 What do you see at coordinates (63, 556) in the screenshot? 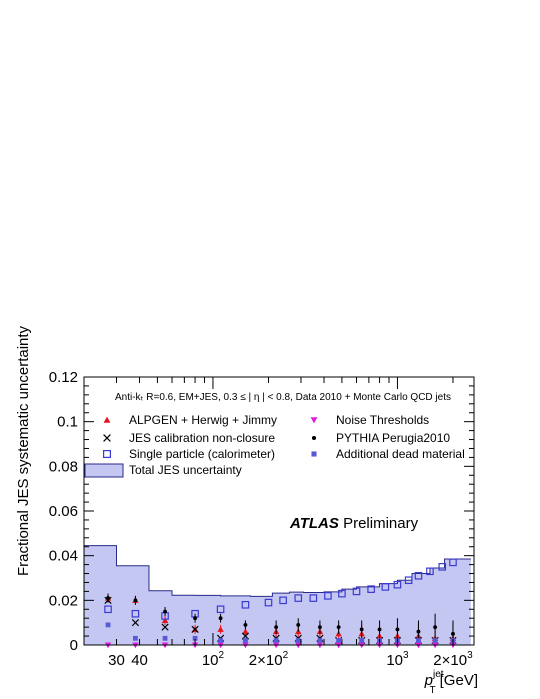
I see `y-tick-label: 0.04` at bounding box center [63, 556].